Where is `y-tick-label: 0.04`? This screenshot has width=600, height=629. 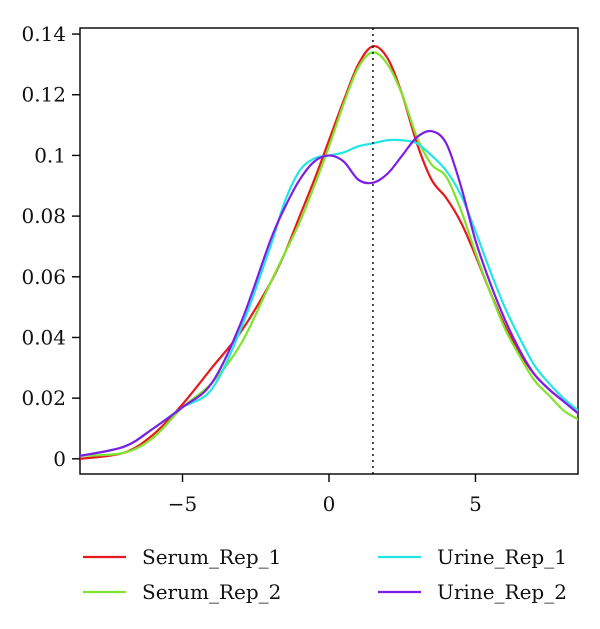 y-tick-label: 0.04 is located at coordinates (43, 337).